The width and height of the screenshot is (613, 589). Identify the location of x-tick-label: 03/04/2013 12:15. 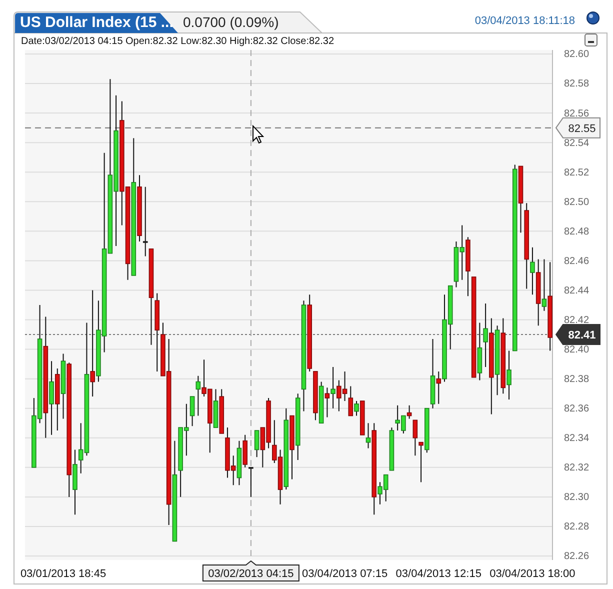
(439, 574).